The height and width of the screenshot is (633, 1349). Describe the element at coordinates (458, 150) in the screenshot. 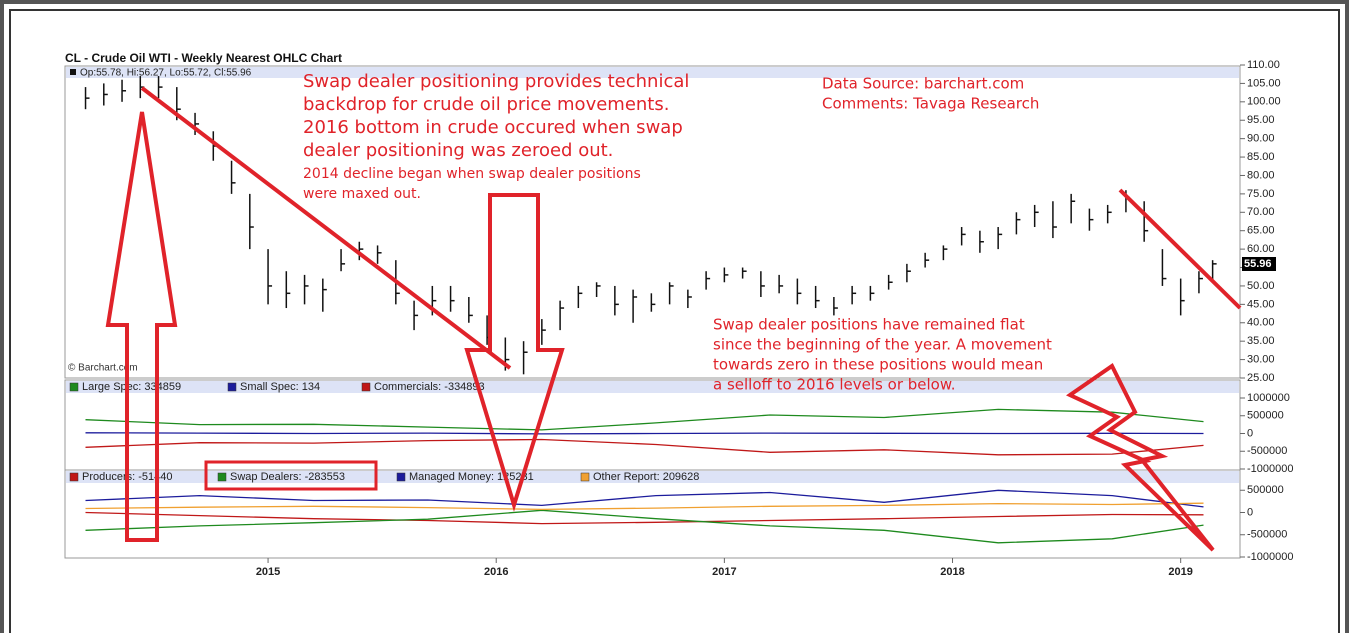

I see `annotation-text: dealer positioning was zeroed out.` at that location.